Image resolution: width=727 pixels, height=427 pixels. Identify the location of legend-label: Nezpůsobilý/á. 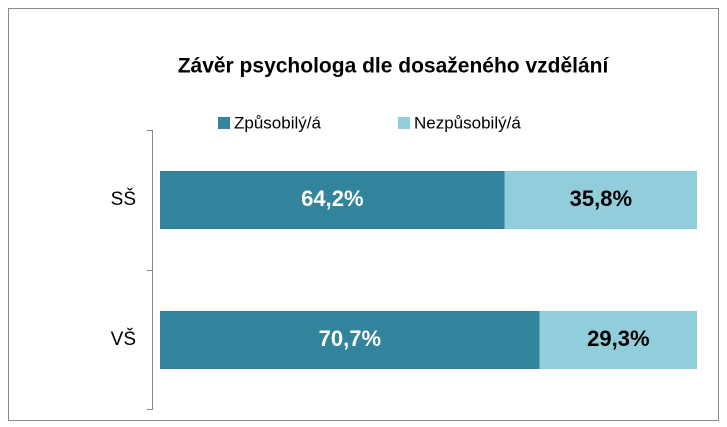
(467, 122).